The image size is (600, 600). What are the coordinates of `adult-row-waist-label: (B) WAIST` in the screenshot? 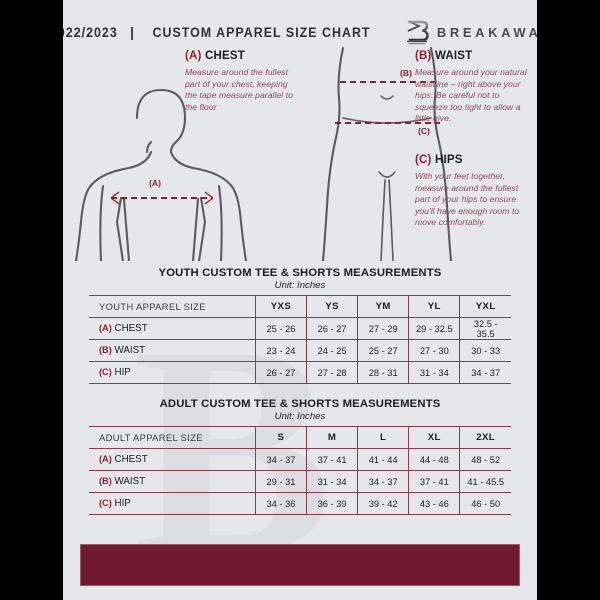 It's located at (172, 481).